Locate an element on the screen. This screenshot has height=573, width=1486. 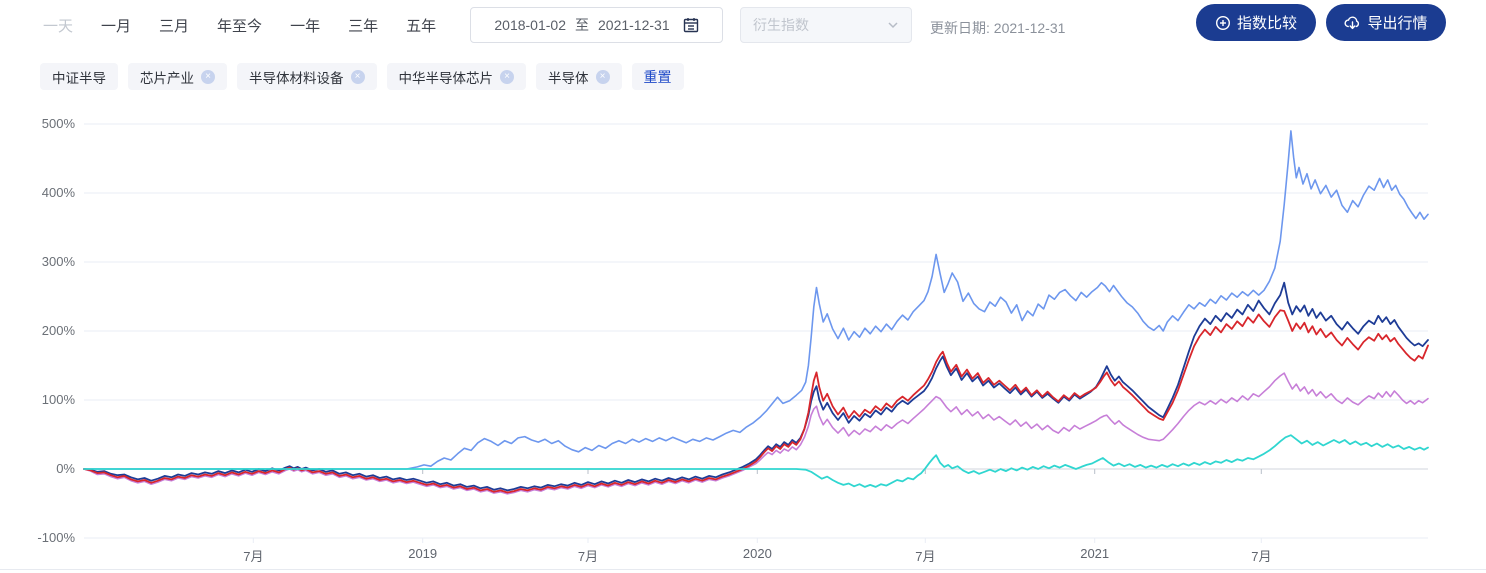
tag-base-index: 中证半导 is located at coordinates (79, 76).